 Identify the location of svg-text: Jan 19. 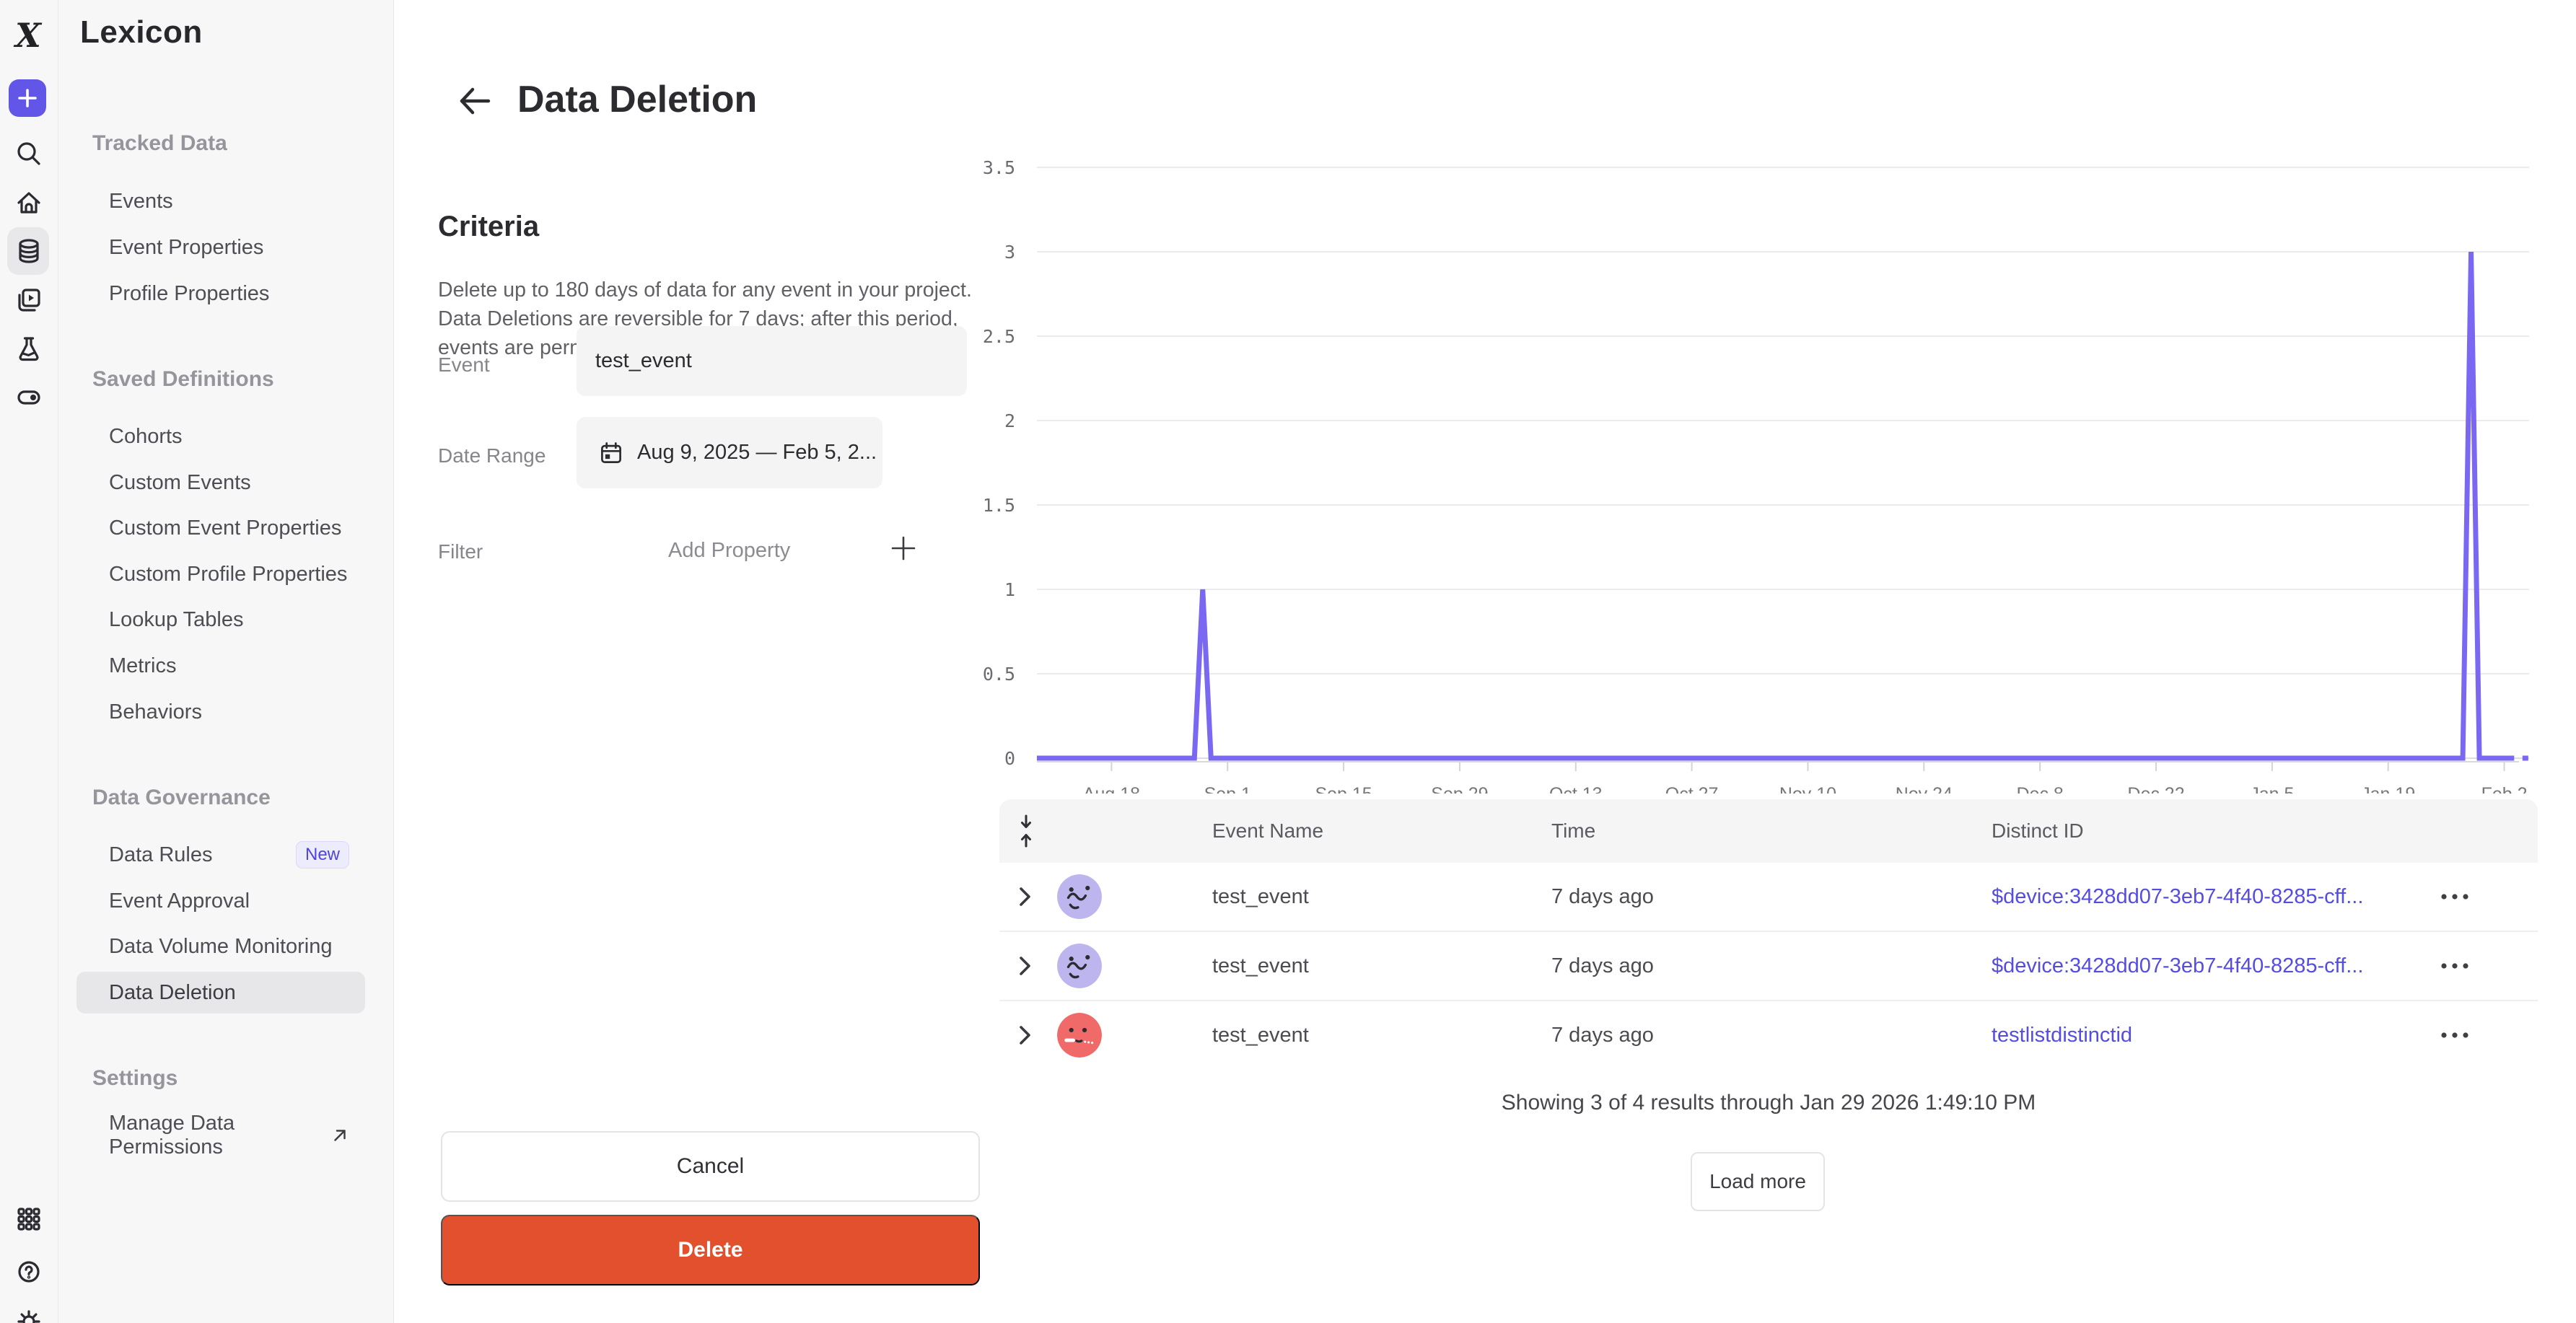
(2388, 789).